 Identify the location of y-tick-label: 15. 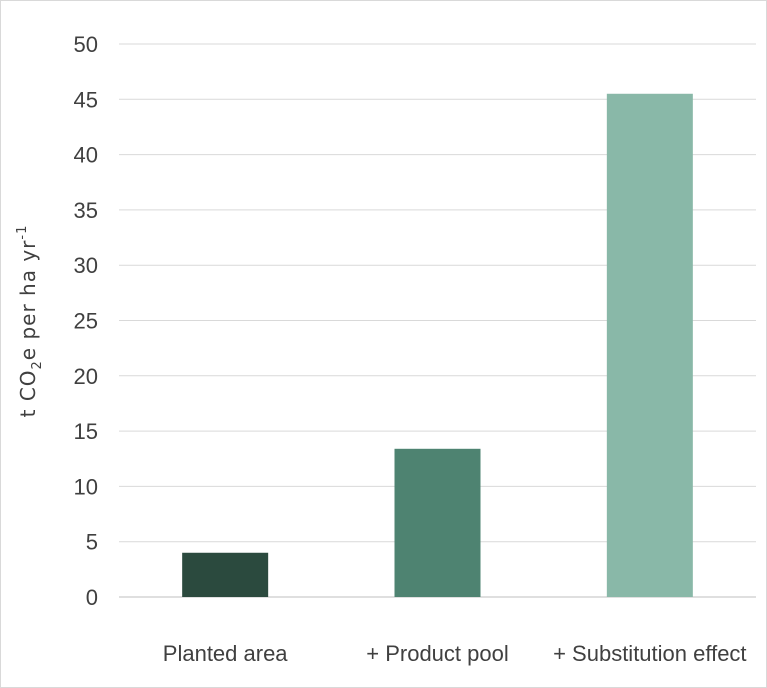
(86, 431).